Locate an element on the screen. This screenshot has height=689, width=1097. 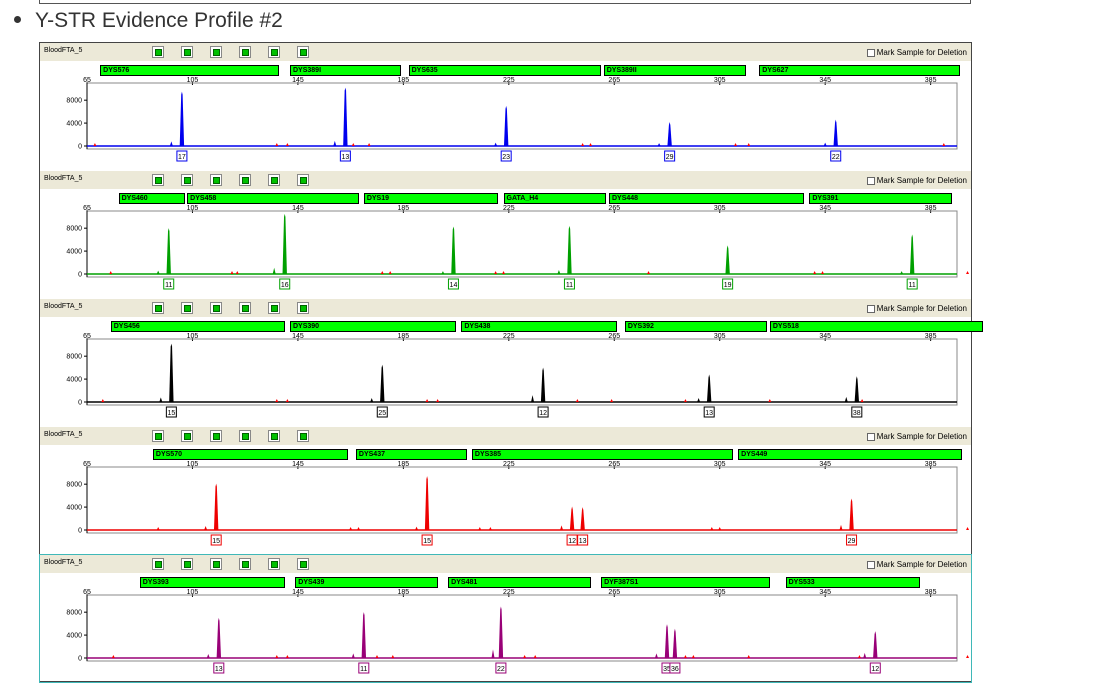
marker-bin: DYS458 is located at coordinates (273, 198).